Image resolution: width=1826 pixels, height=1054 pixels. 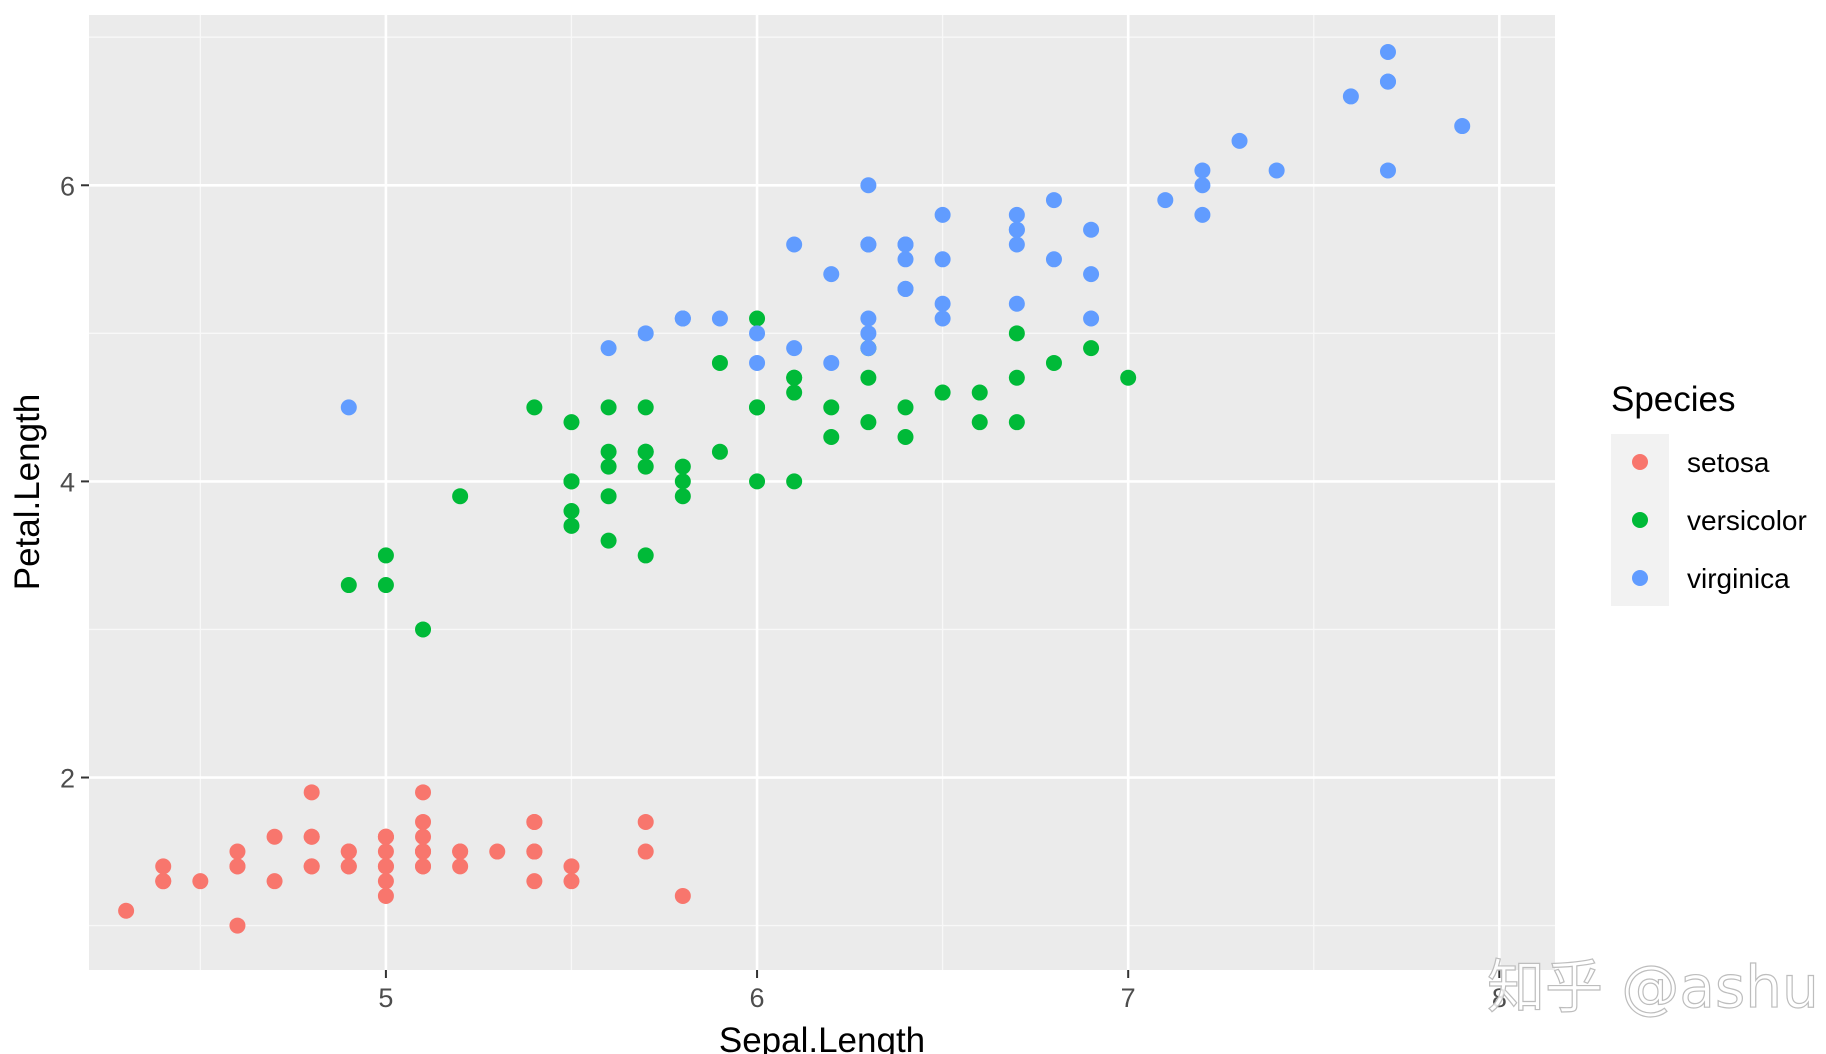 I want to click on y-tick-labels: 2 4 6, so click(x=67, y=482).